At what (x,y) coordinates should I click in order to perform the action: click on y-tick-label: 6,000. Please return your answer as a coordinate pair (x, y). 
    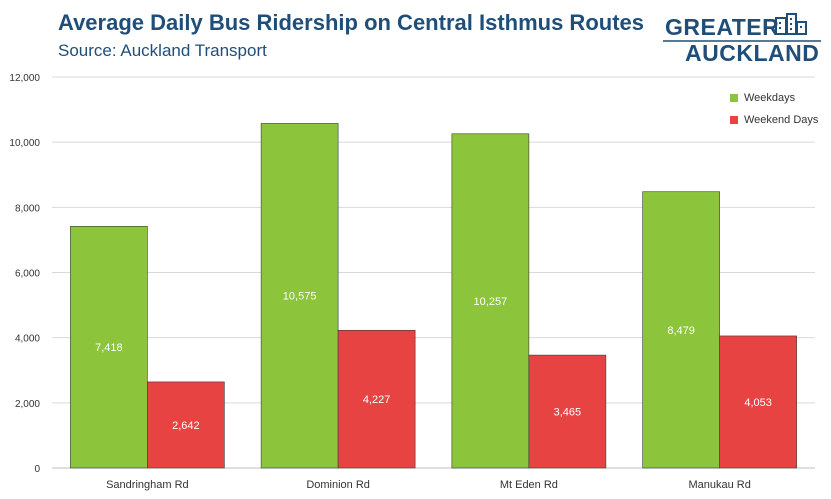
    Looking at the image, I should click on (27, 274).